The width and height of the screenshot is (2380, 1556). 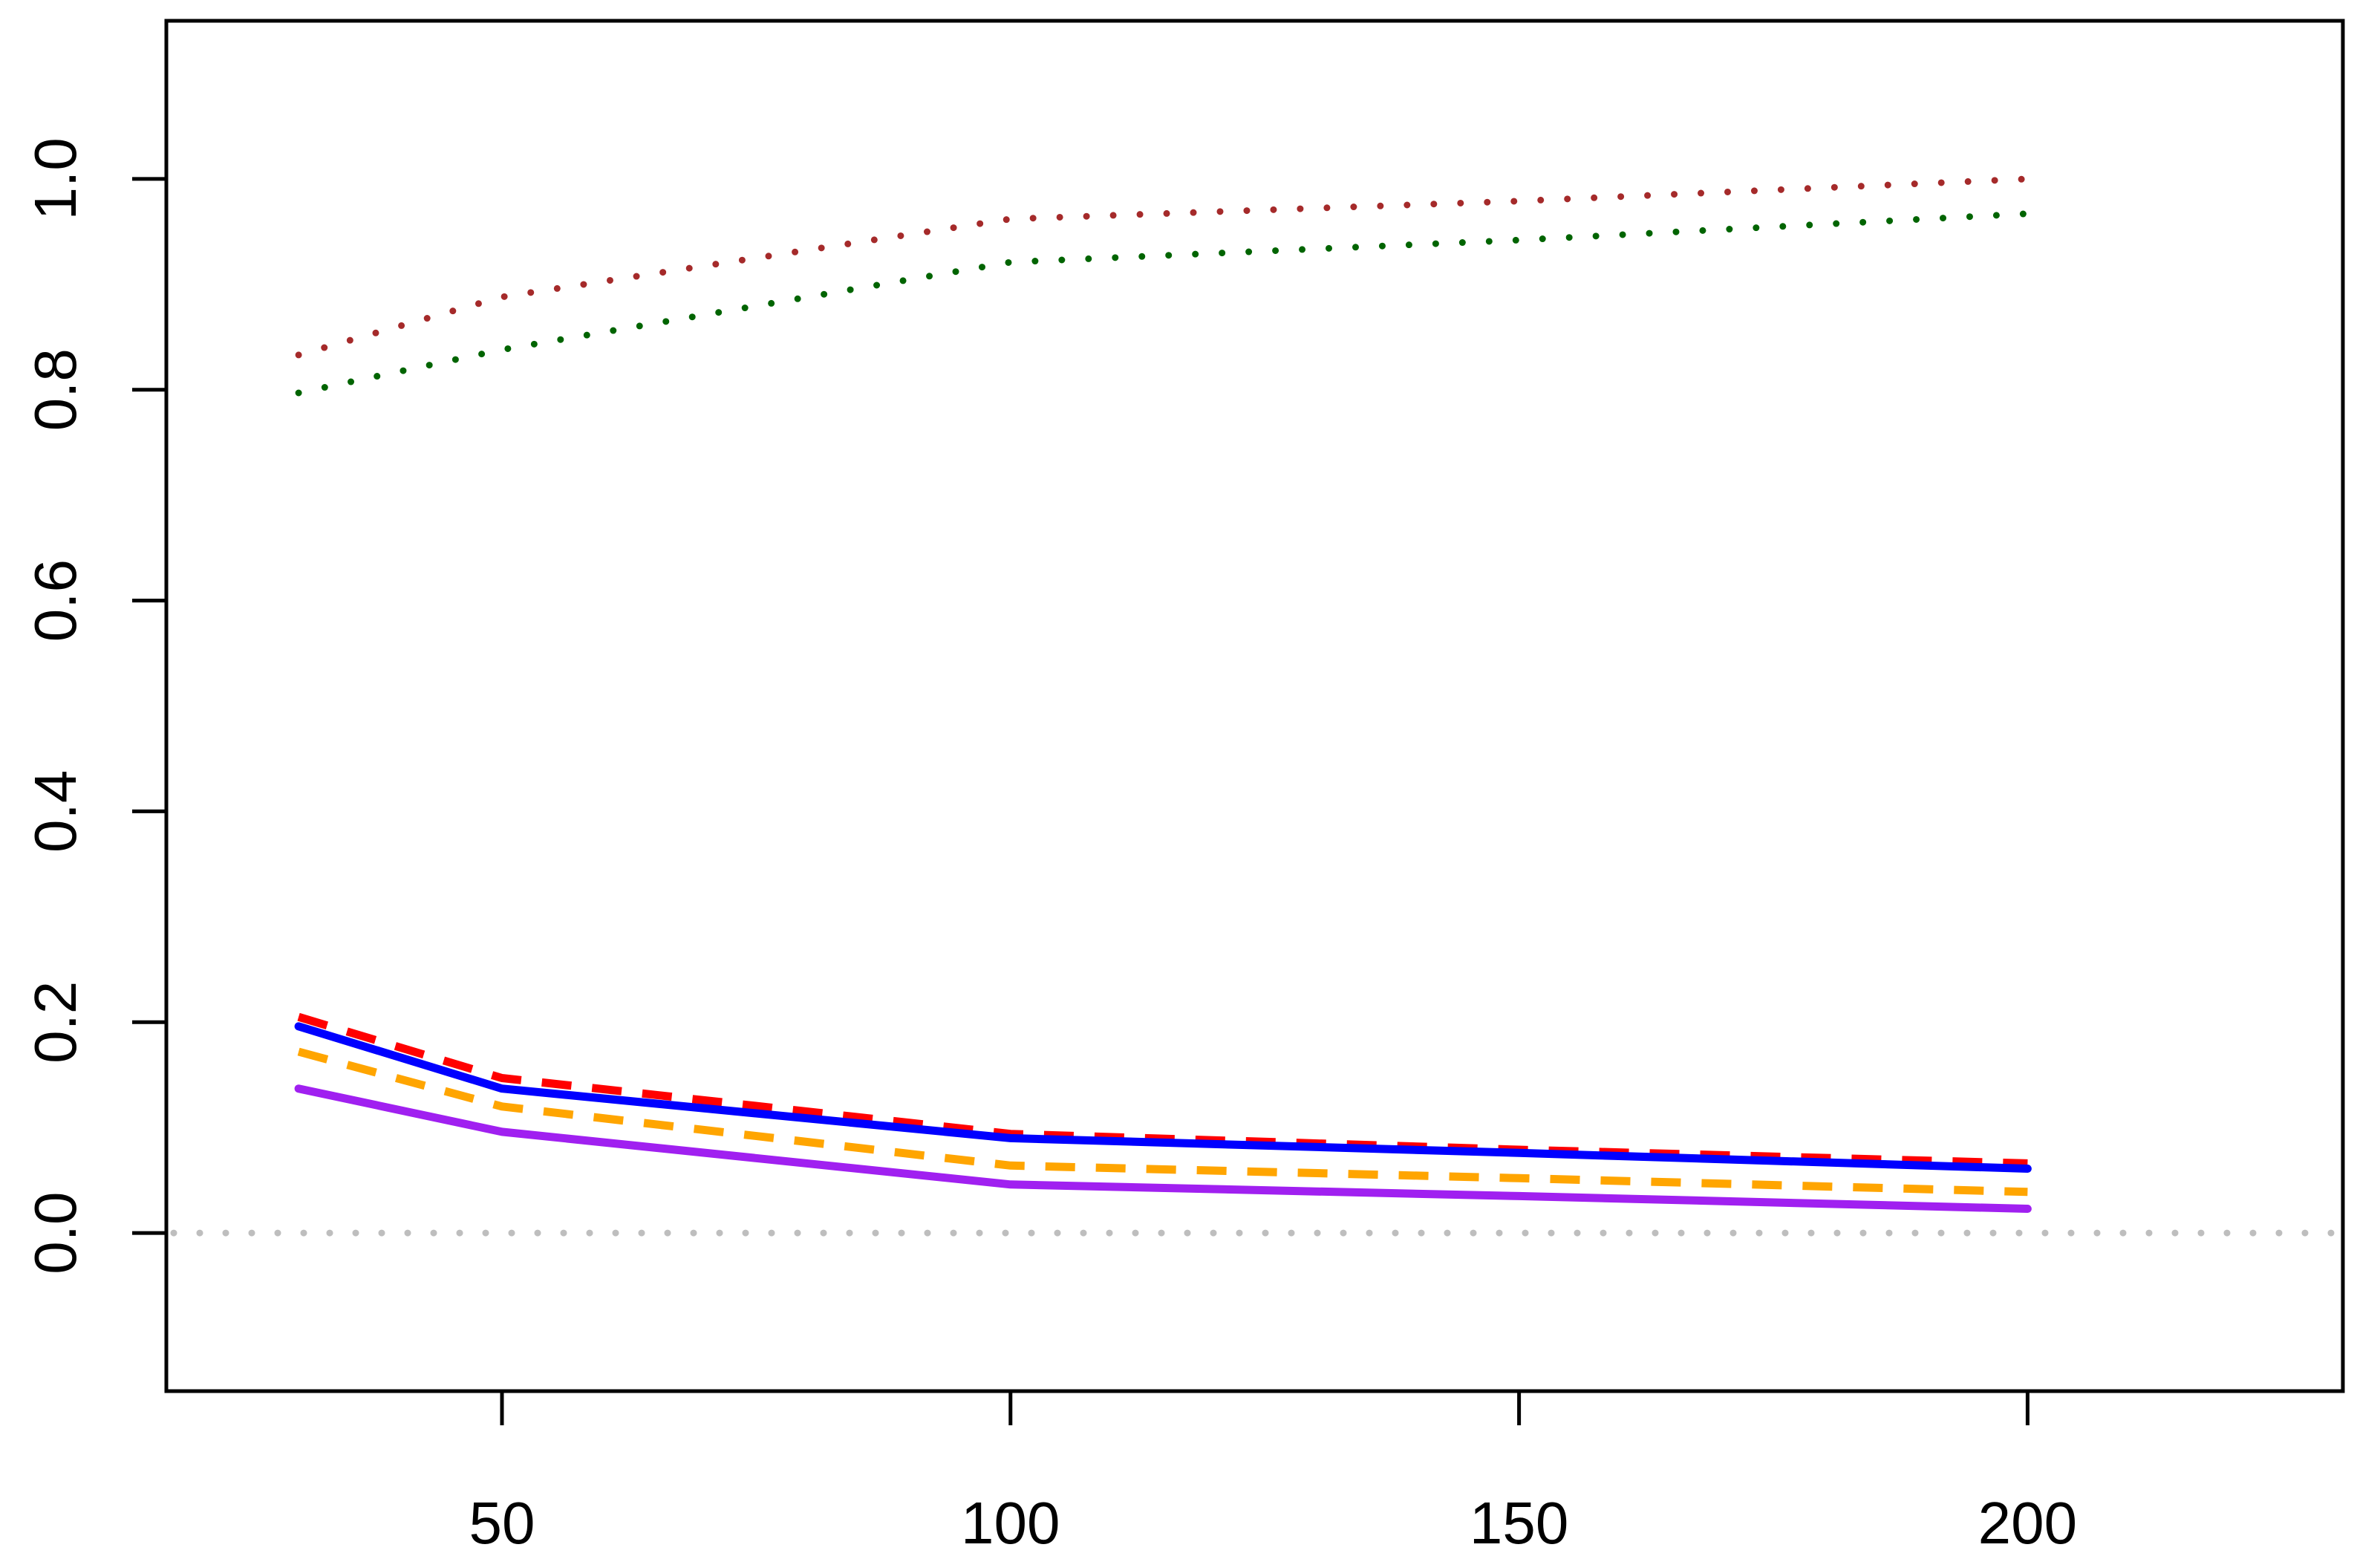 I want to click on x-tick-label: 50, so click(x=502, y=1523).